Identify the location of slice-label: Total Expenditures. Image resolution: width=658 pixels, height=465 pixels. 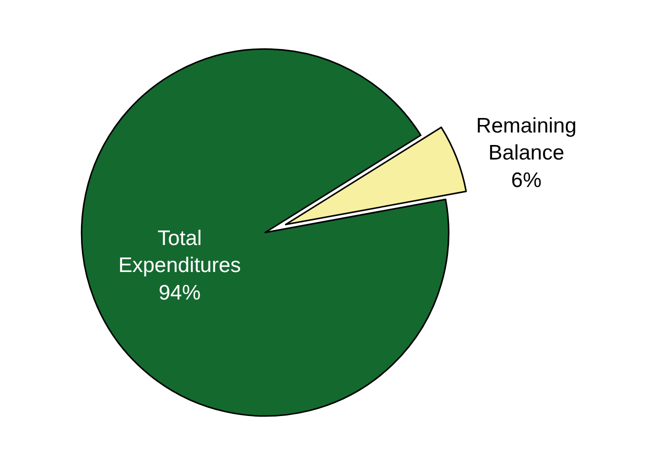
(179, 252).